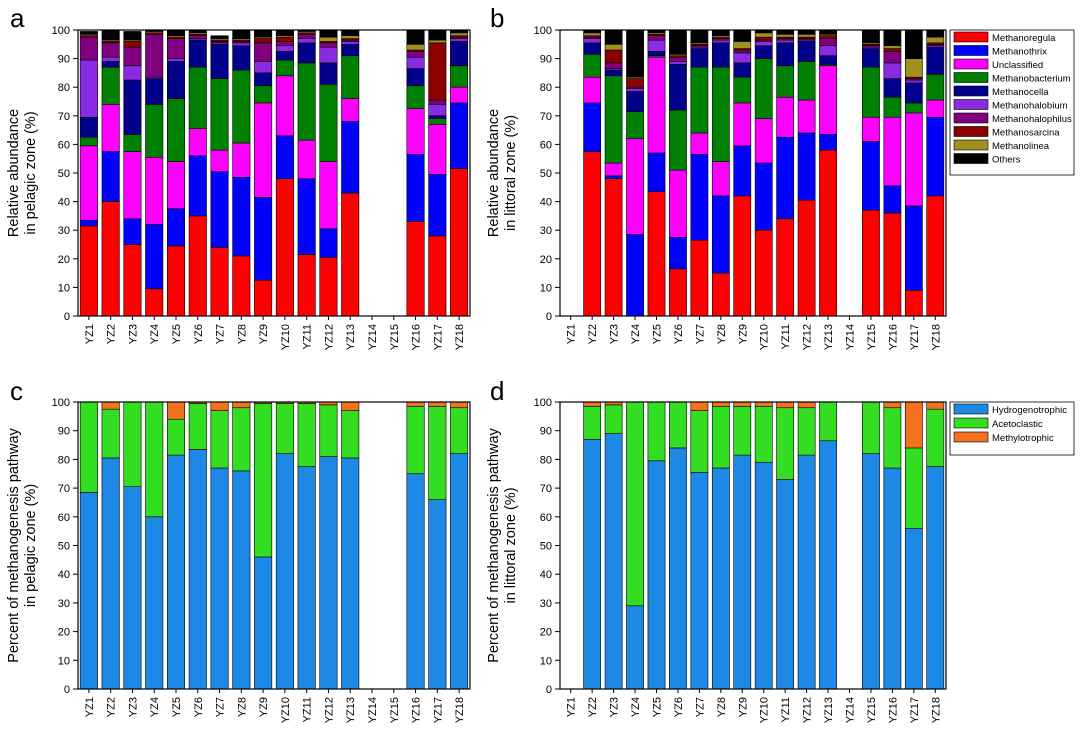 This screenshot has width=1080, height=737. Describe the element at coordinates (328, 287) in the screenshot. I see `bar-a-YZ12-s0` at that location.